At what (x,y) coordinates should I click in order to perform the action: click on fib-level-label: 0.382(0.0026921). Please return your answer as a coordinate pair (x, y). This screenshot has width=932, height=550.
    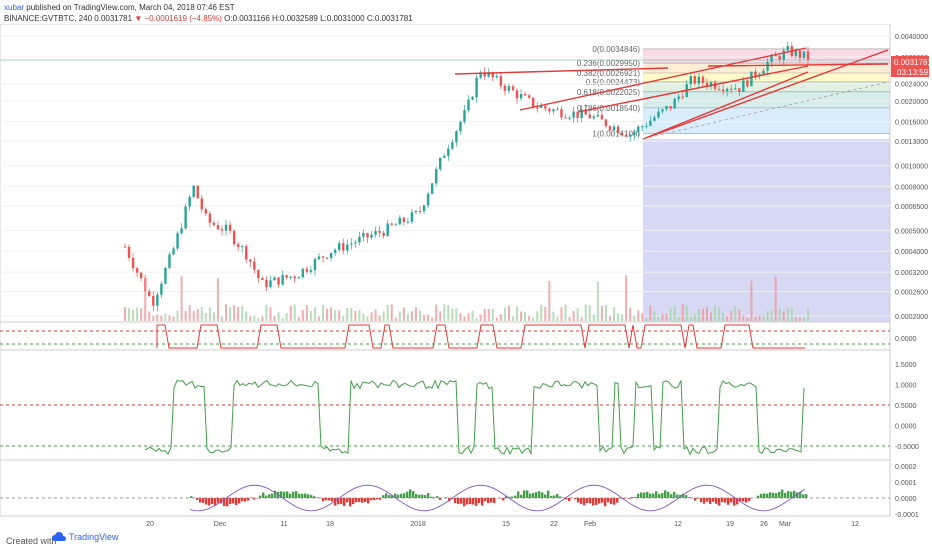
    Looking at the image, I should click on (609, 73).